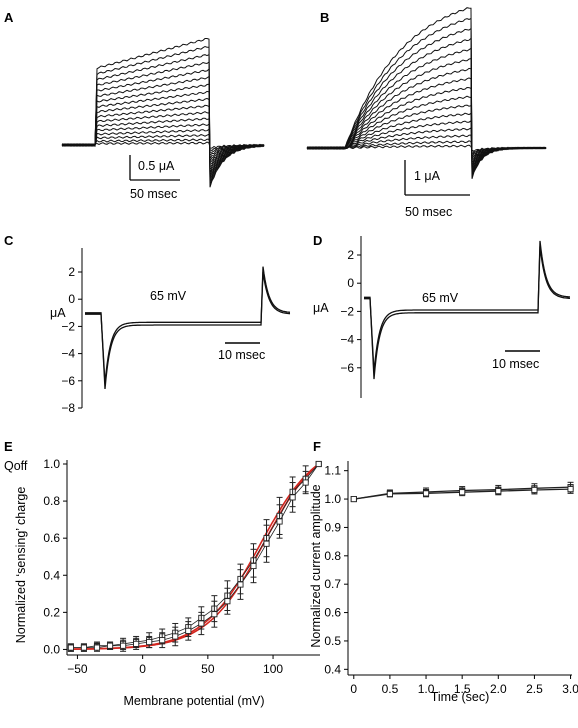  What do you see at coordinates (321, 308) in the screenshot?
I see `axis-d-ylabel: μA` at bounding box center [321, 308].